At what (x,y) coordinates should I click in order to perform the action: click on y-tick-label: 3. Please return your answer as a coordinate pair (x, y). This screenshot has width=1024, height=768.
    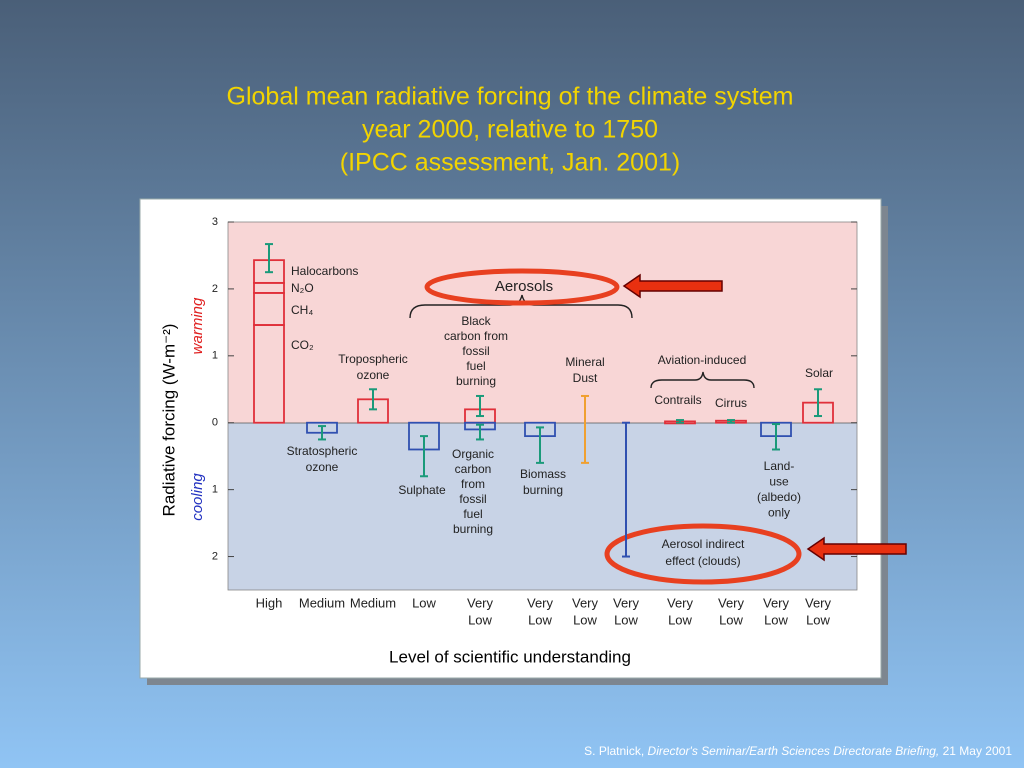
    Looking at the image, I should click on (215, 222).